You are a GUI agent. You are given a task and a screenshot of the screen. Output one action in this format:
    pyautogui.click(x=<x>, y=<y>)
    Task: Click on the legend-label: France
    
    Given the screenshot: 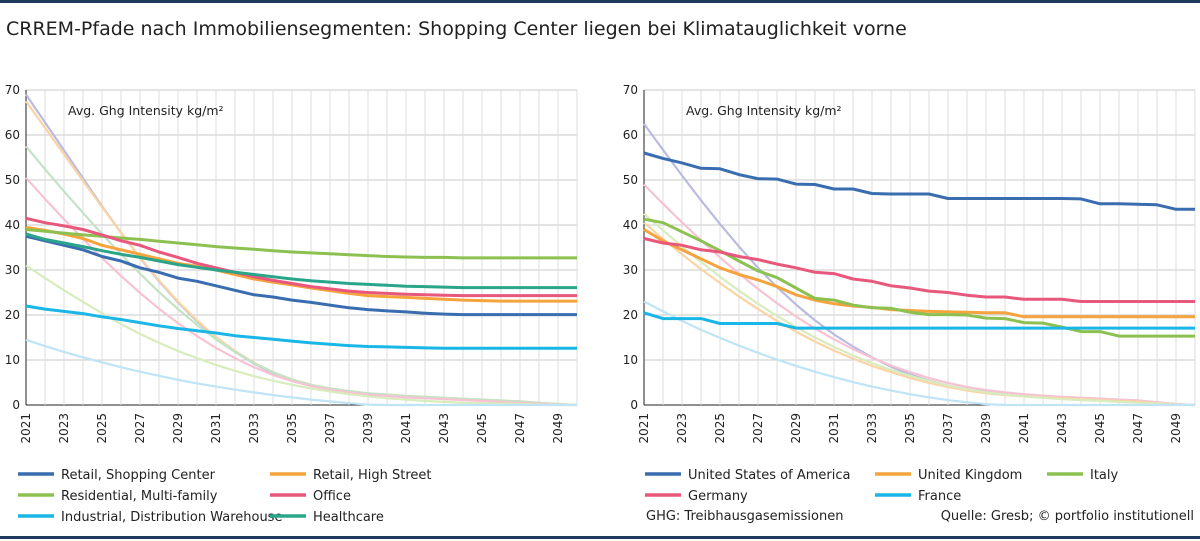 What is the action you would take?
    pyautogui.click(x=939, y=496)
    